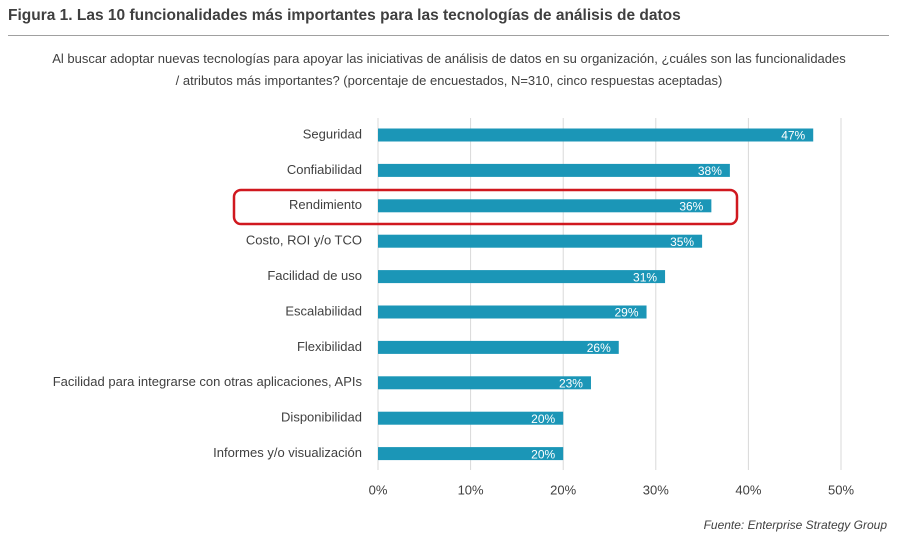 The width and height of the screenshot is (899, 545). I want to click on y-tick-label: Disponibilidad, so click(321, 417).